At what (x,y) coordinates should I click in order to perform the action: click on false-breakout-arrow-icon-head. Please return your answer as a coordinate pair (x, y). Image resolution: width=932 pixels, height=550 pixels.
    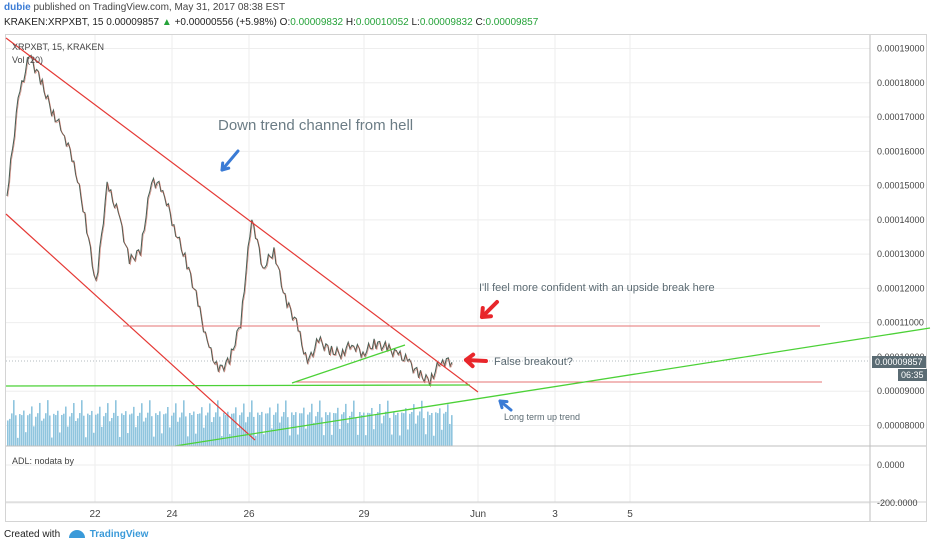
    Looking at the image, I should click on (470, 360).